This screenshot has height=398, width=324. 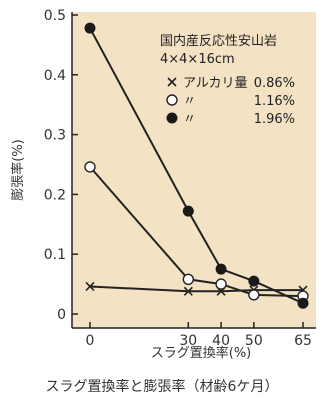 What do you see at coordinates (55, 76) in the screenshot?
I see `y-tick-label: 0.4` at bounding box center [55, 76].